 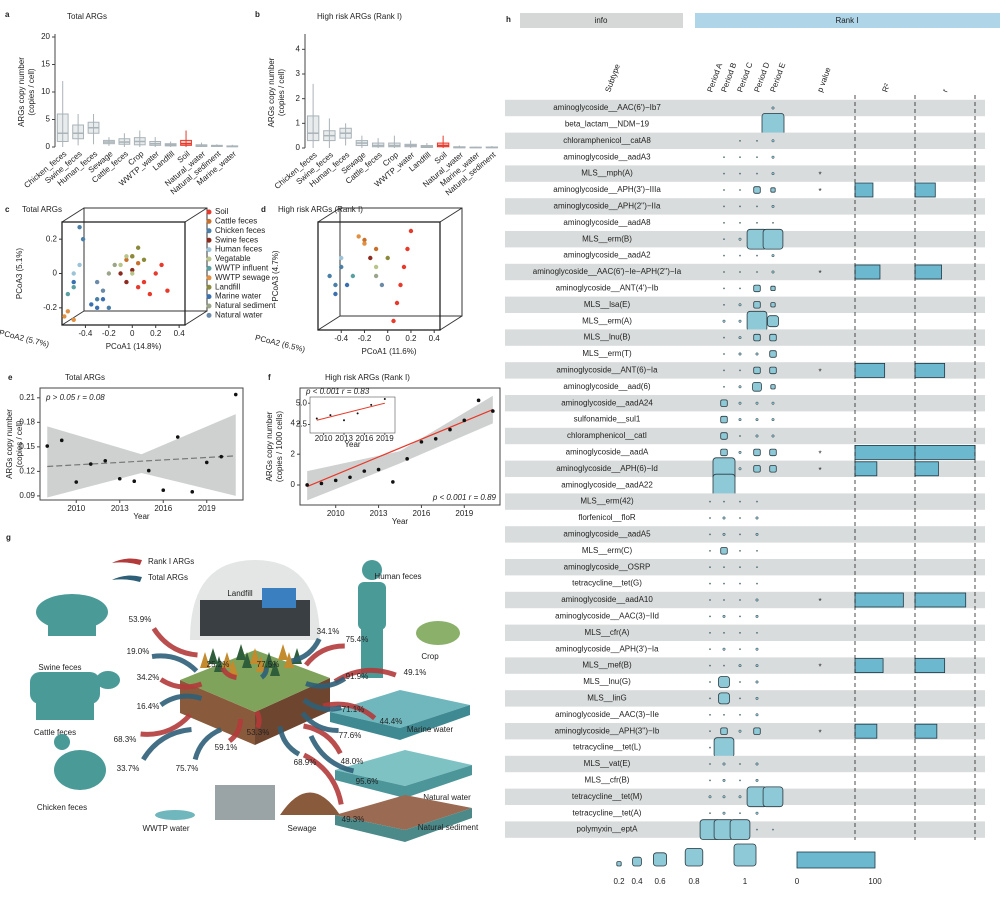 I want to click on water-slab, so click(x=403, y=768).